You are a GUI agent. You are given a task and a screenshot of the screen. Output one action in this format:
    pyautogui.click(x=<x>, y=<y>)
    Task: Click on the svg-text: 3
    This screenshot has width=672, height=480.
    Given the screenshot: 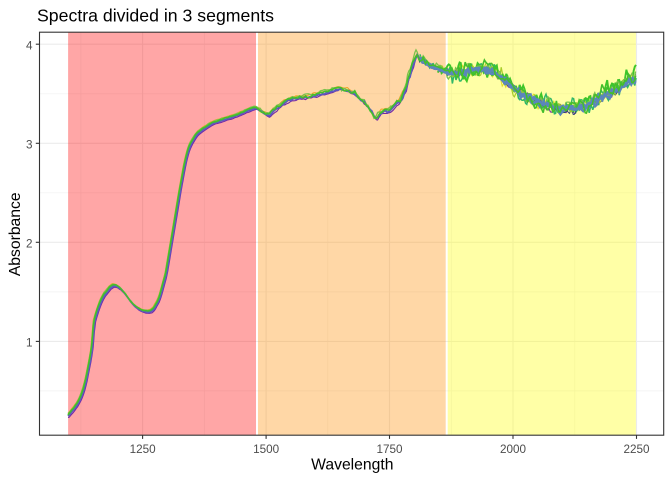 What is the action you would take?
    pyautogui.click(x=29, y=145)
    